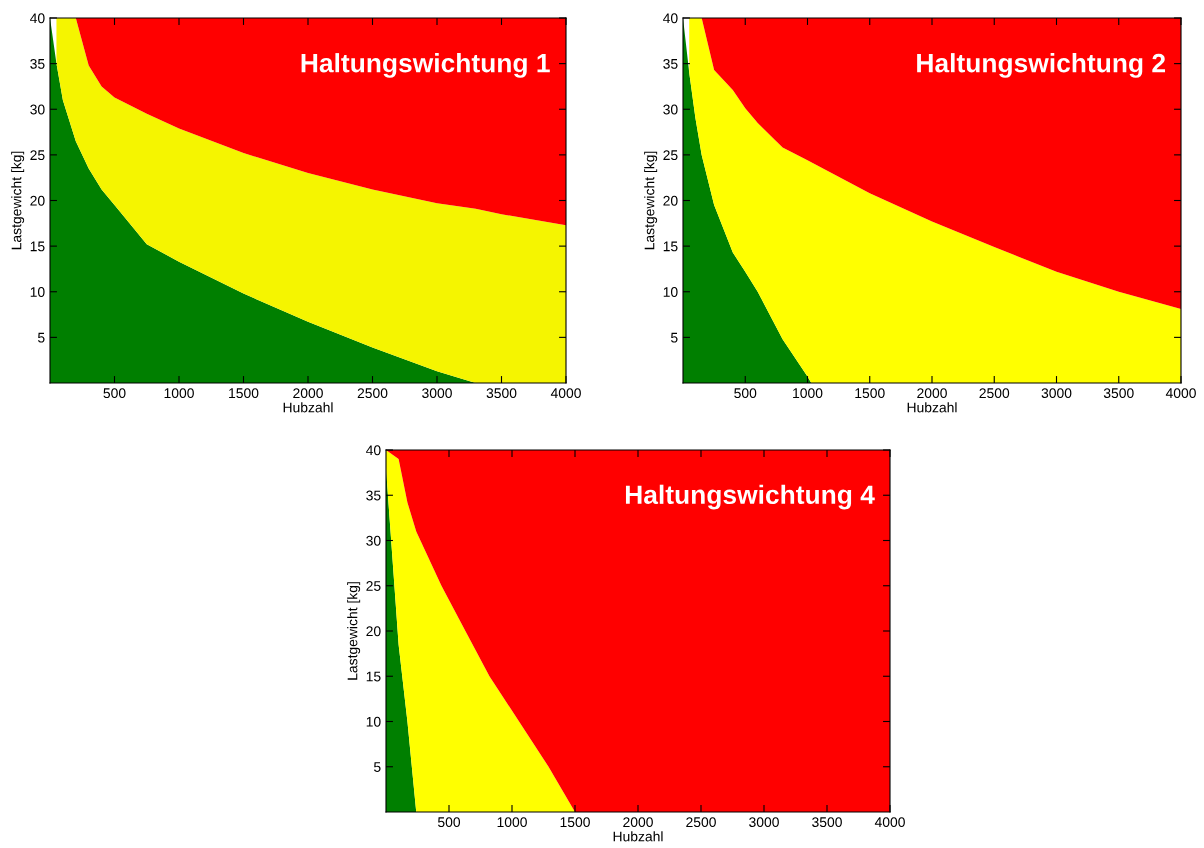 This screenshot has width=1204, height=848. Describe the element at coordinates (425, 65) in the screenshot. I see `text: Haltungswichtung 1` at that location.